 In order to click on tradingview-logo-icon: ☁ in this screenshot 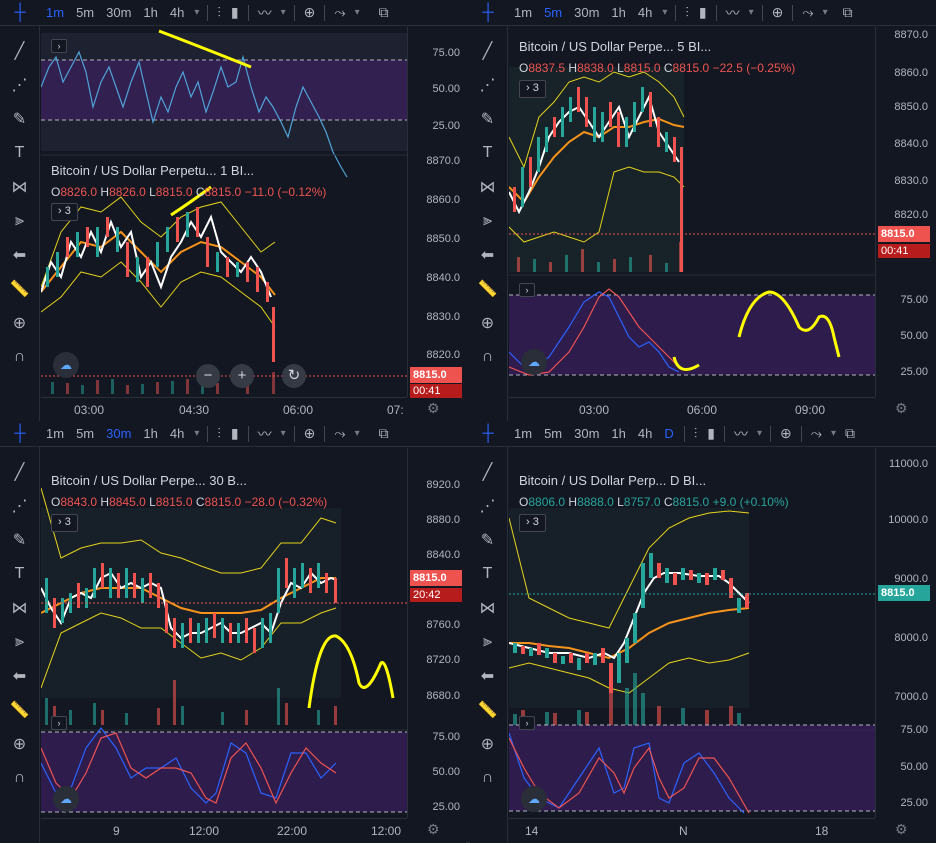, I will do `click(66, 799)`.